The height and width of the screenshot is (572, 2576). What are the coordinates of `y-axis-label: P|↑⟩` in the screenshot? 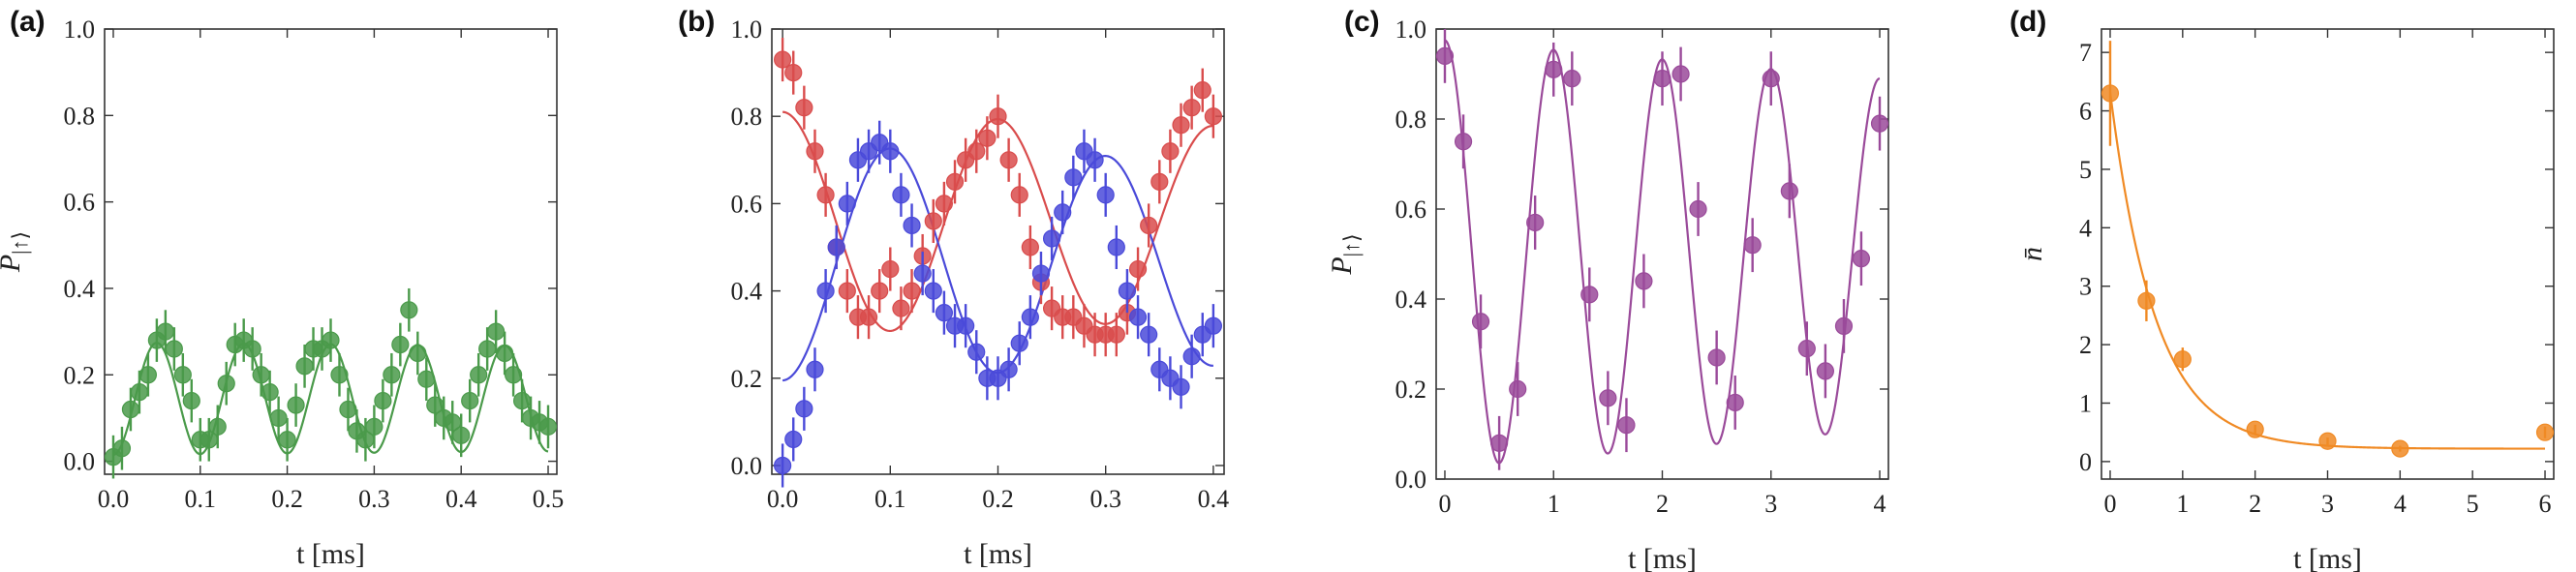 It's located at (1345, 254).